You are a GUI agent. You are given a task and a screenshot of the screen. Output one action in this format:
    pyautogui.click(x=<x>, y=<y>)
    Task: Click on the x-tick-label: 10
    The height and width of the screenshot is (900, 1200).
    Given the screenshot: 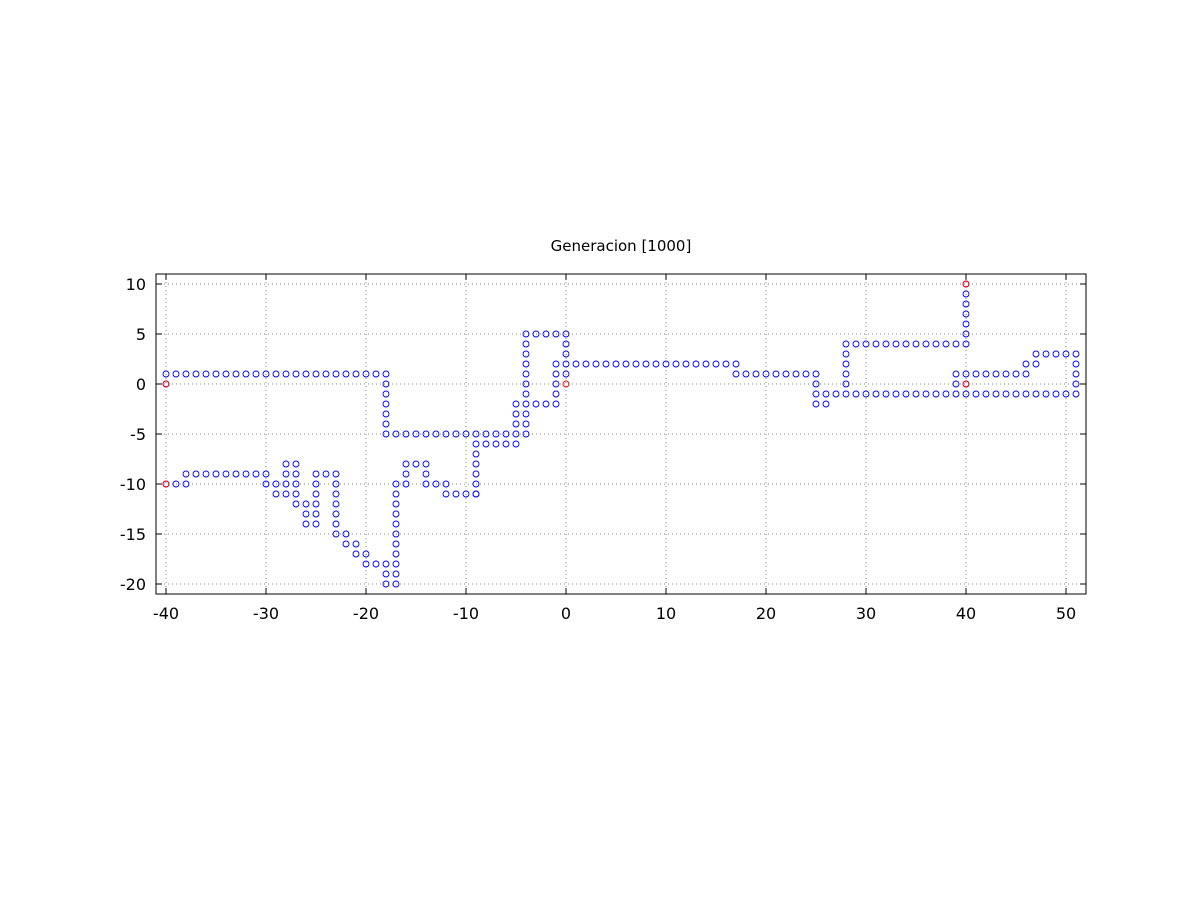 What is the action you would take?
    pyautogui.click(x=666, y=613)
    